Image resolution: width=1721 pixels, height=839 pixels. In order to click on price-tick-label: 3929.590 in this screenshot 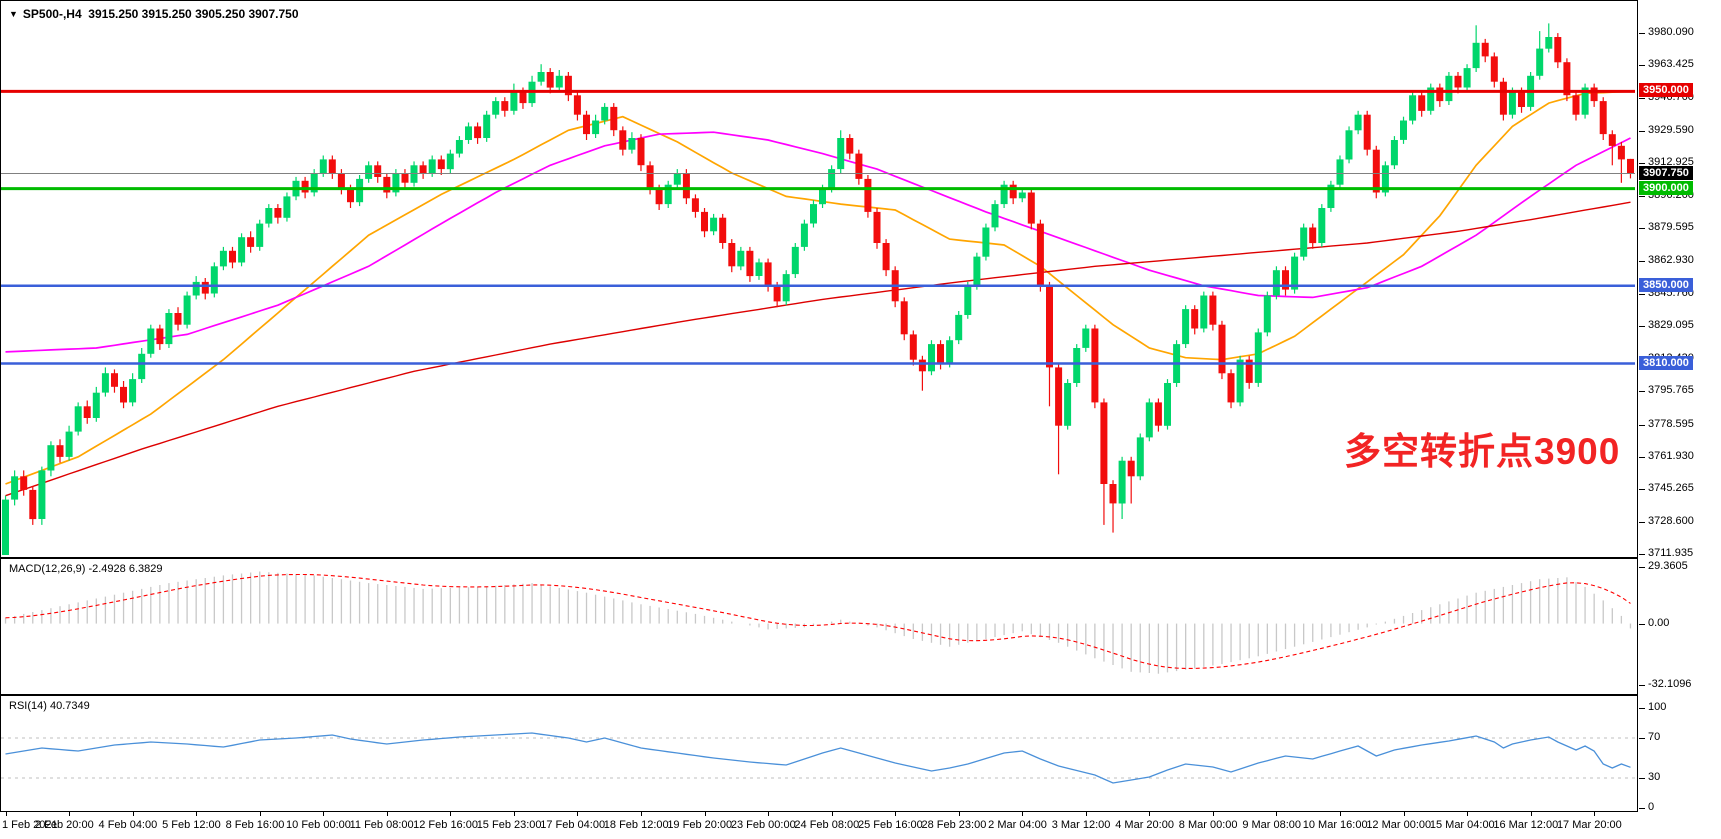, I will do `click(1666, 130)`.